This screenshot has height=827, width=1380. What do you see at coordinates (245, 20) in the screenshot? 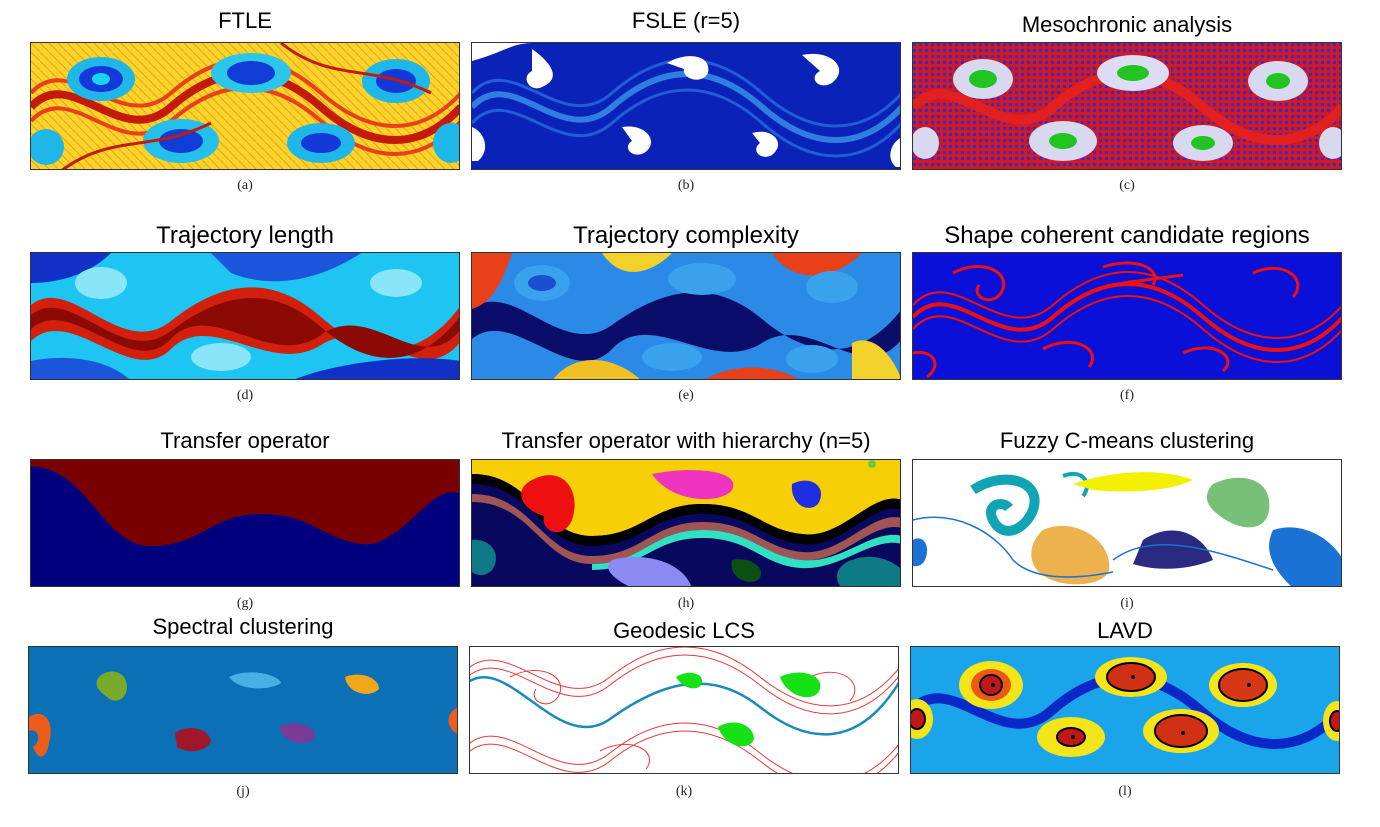
I see `panel-title: FTLE` at bounding box center [245, 20].